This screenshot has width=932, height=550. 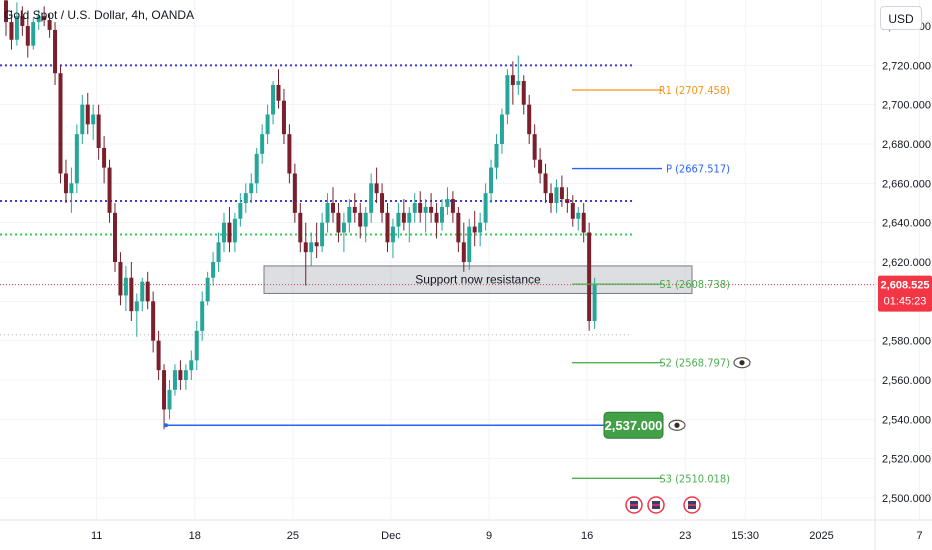 What do you see at coordinates (906, 106) in the screenshot?
I see `y-tick-label: 2,700.000` at bounding box center [906, 106].